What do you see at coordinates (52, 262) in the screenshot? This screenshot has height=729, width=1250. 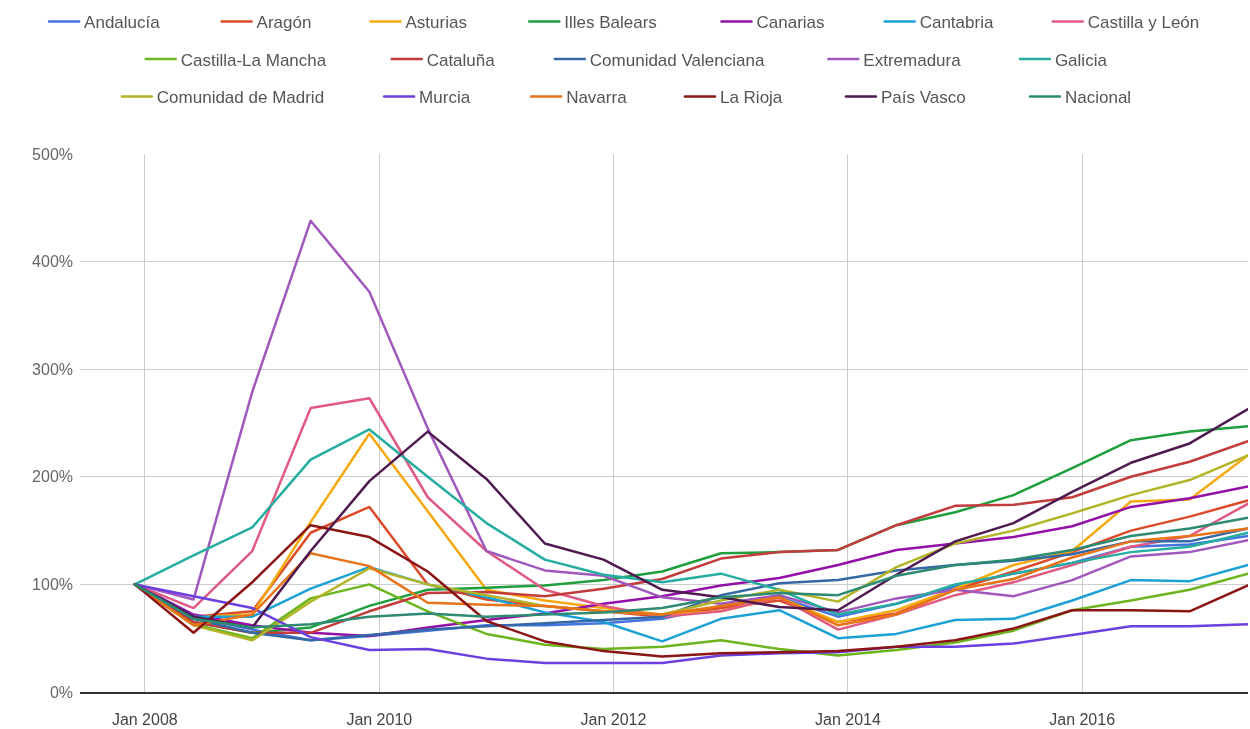 I see `y-tick-label: 400%` at bounding box center [52, 262].